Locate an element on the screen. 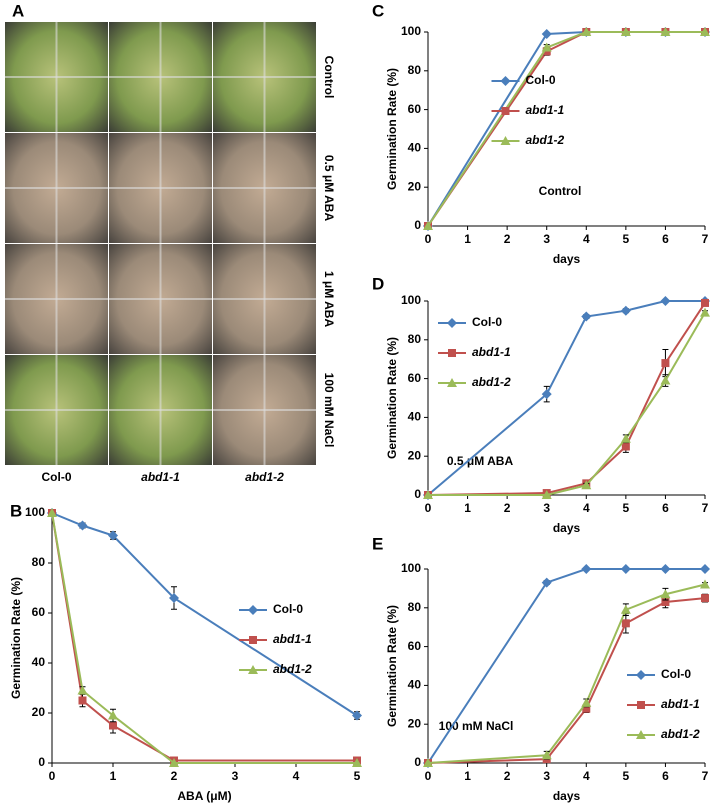 The width and height of the screenshot is (712, 809). annotation: 100 mM NaCl is located at coordinates (476, 726).